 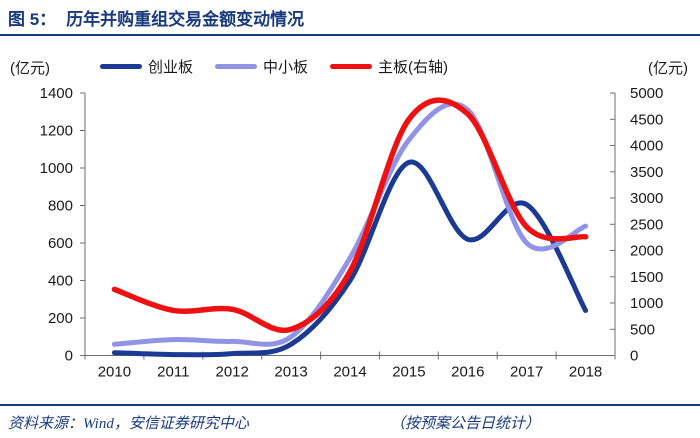 I want to click on right-axis-tick-labels: 0 500 1000 1500 2000 2500 3000 3500 4000 4500 5000, so click(x=646, y=225).